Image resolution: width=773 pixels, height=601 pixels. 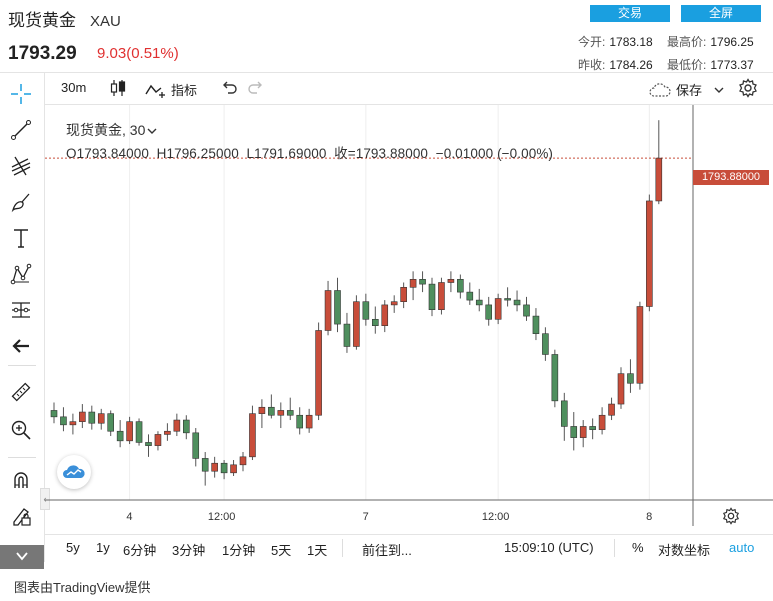 I want to click on brush-icon, so click(x=21, y=202).